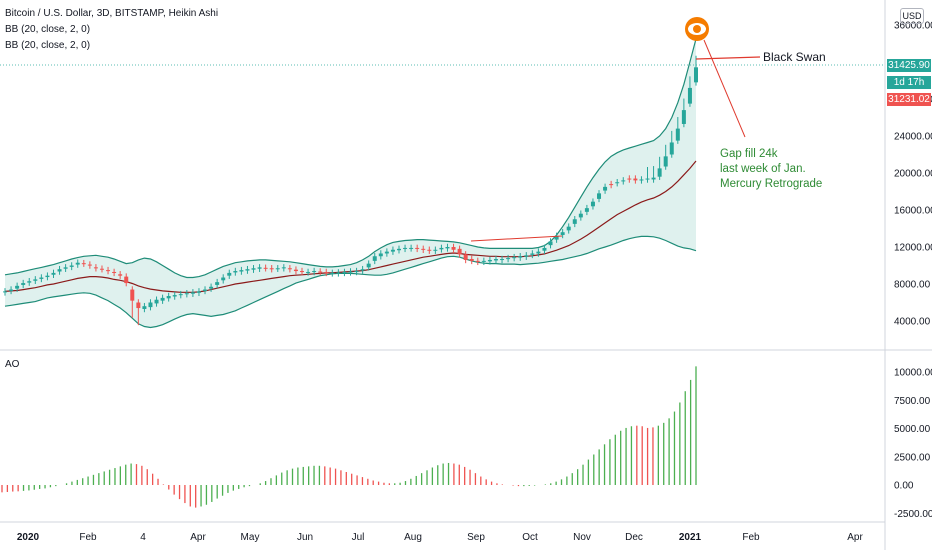 The height and width of the screenshot is (550, 932). Describe the element at coordinates (48, 29) in the screenshot. I see `indicator-legend-bb-1: BB (20, close, 2, 0)` at that location.